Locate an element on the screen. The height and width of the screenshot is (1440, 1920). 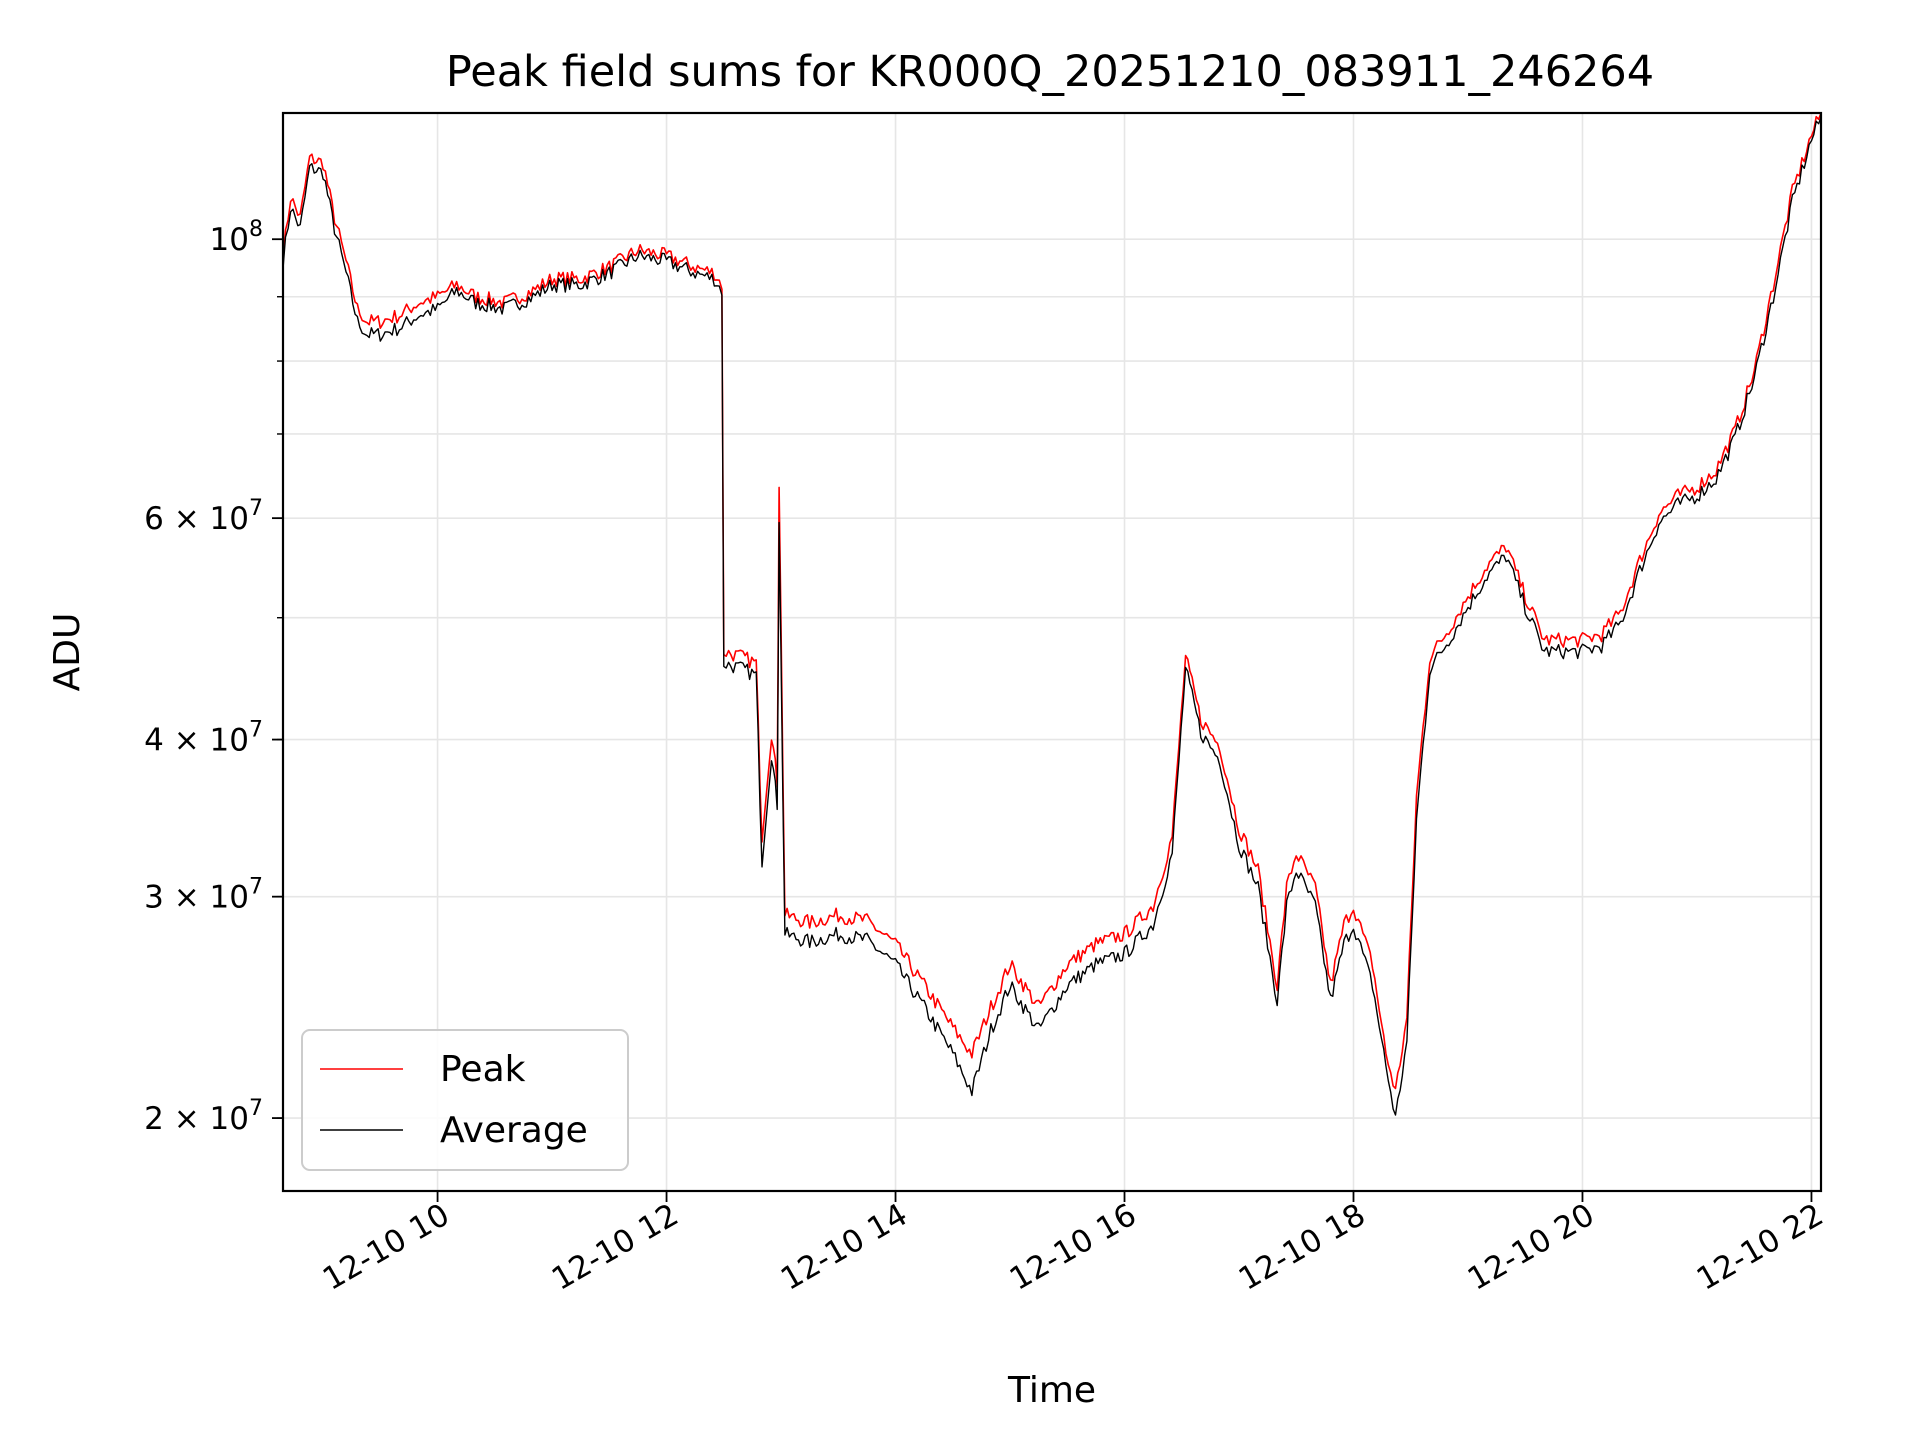
x-axis-label: Time is located at coordinates (1051, 1390).